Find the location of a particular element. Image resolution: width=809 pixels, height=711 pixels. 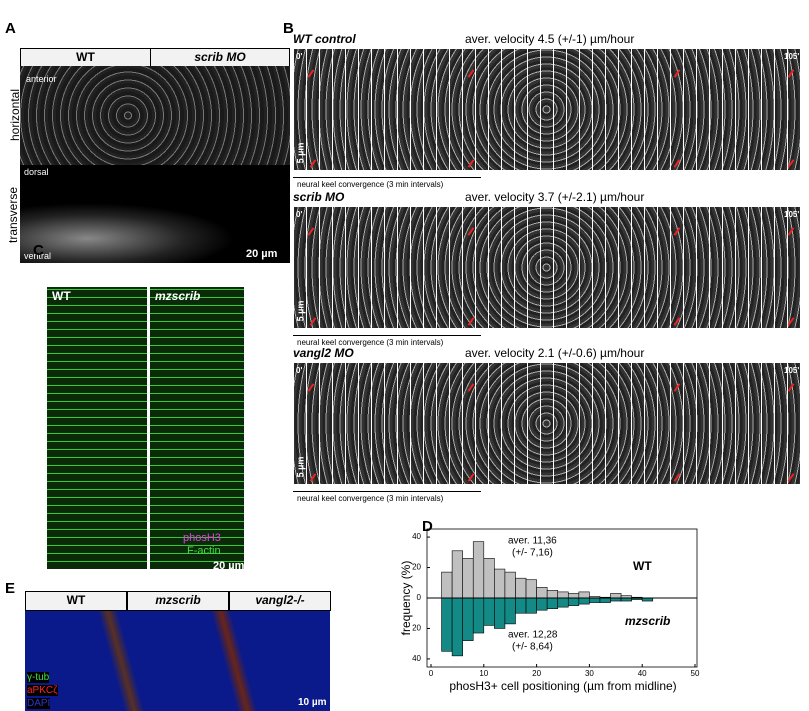

label: WT is located at coordinates (61, 296).